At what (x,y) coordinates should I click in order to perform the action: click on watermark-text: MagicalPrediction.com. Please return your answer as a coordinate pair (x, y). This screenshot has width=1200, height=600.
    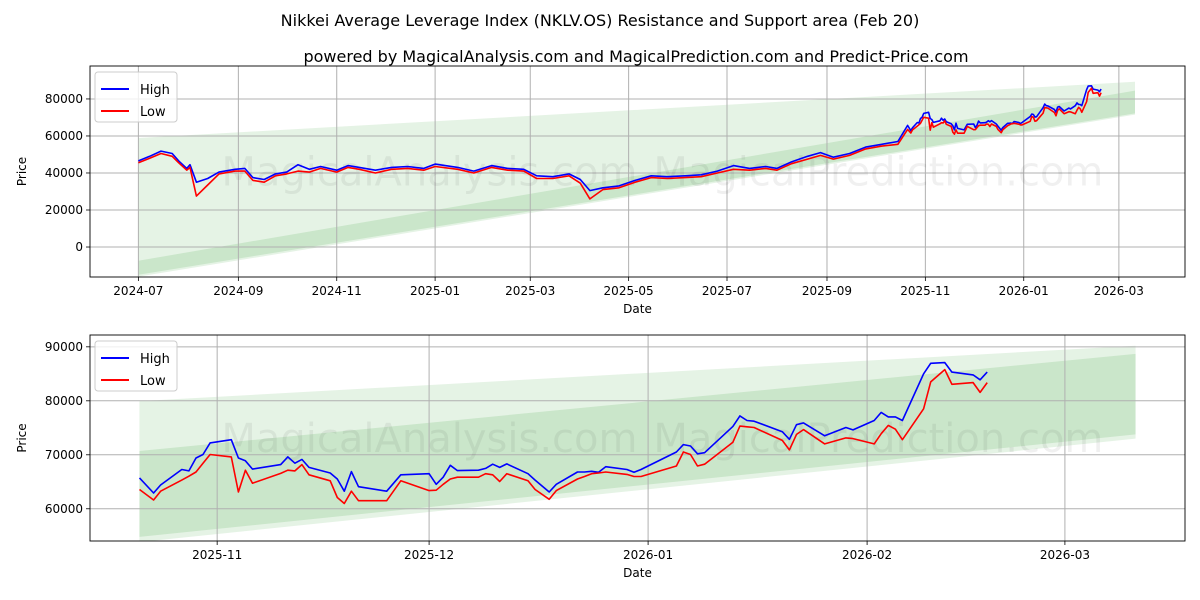
    Looking at the image, I should click on (878, 173).